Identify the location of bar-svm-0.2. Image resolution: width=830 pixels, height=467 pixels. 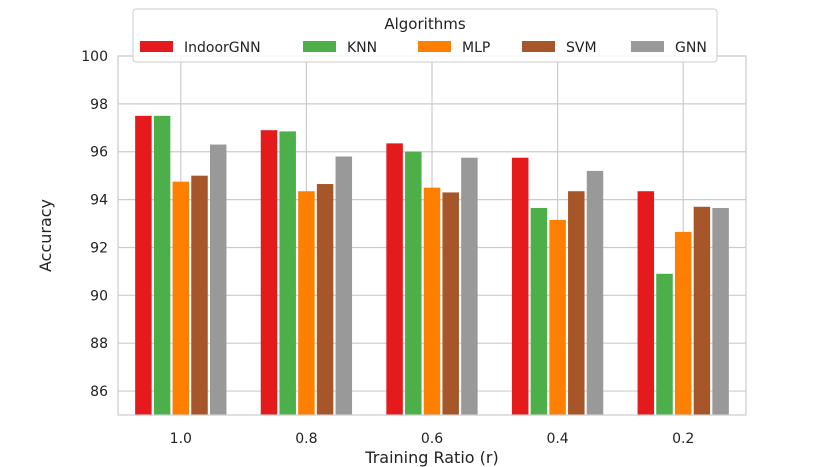
(702, 310).